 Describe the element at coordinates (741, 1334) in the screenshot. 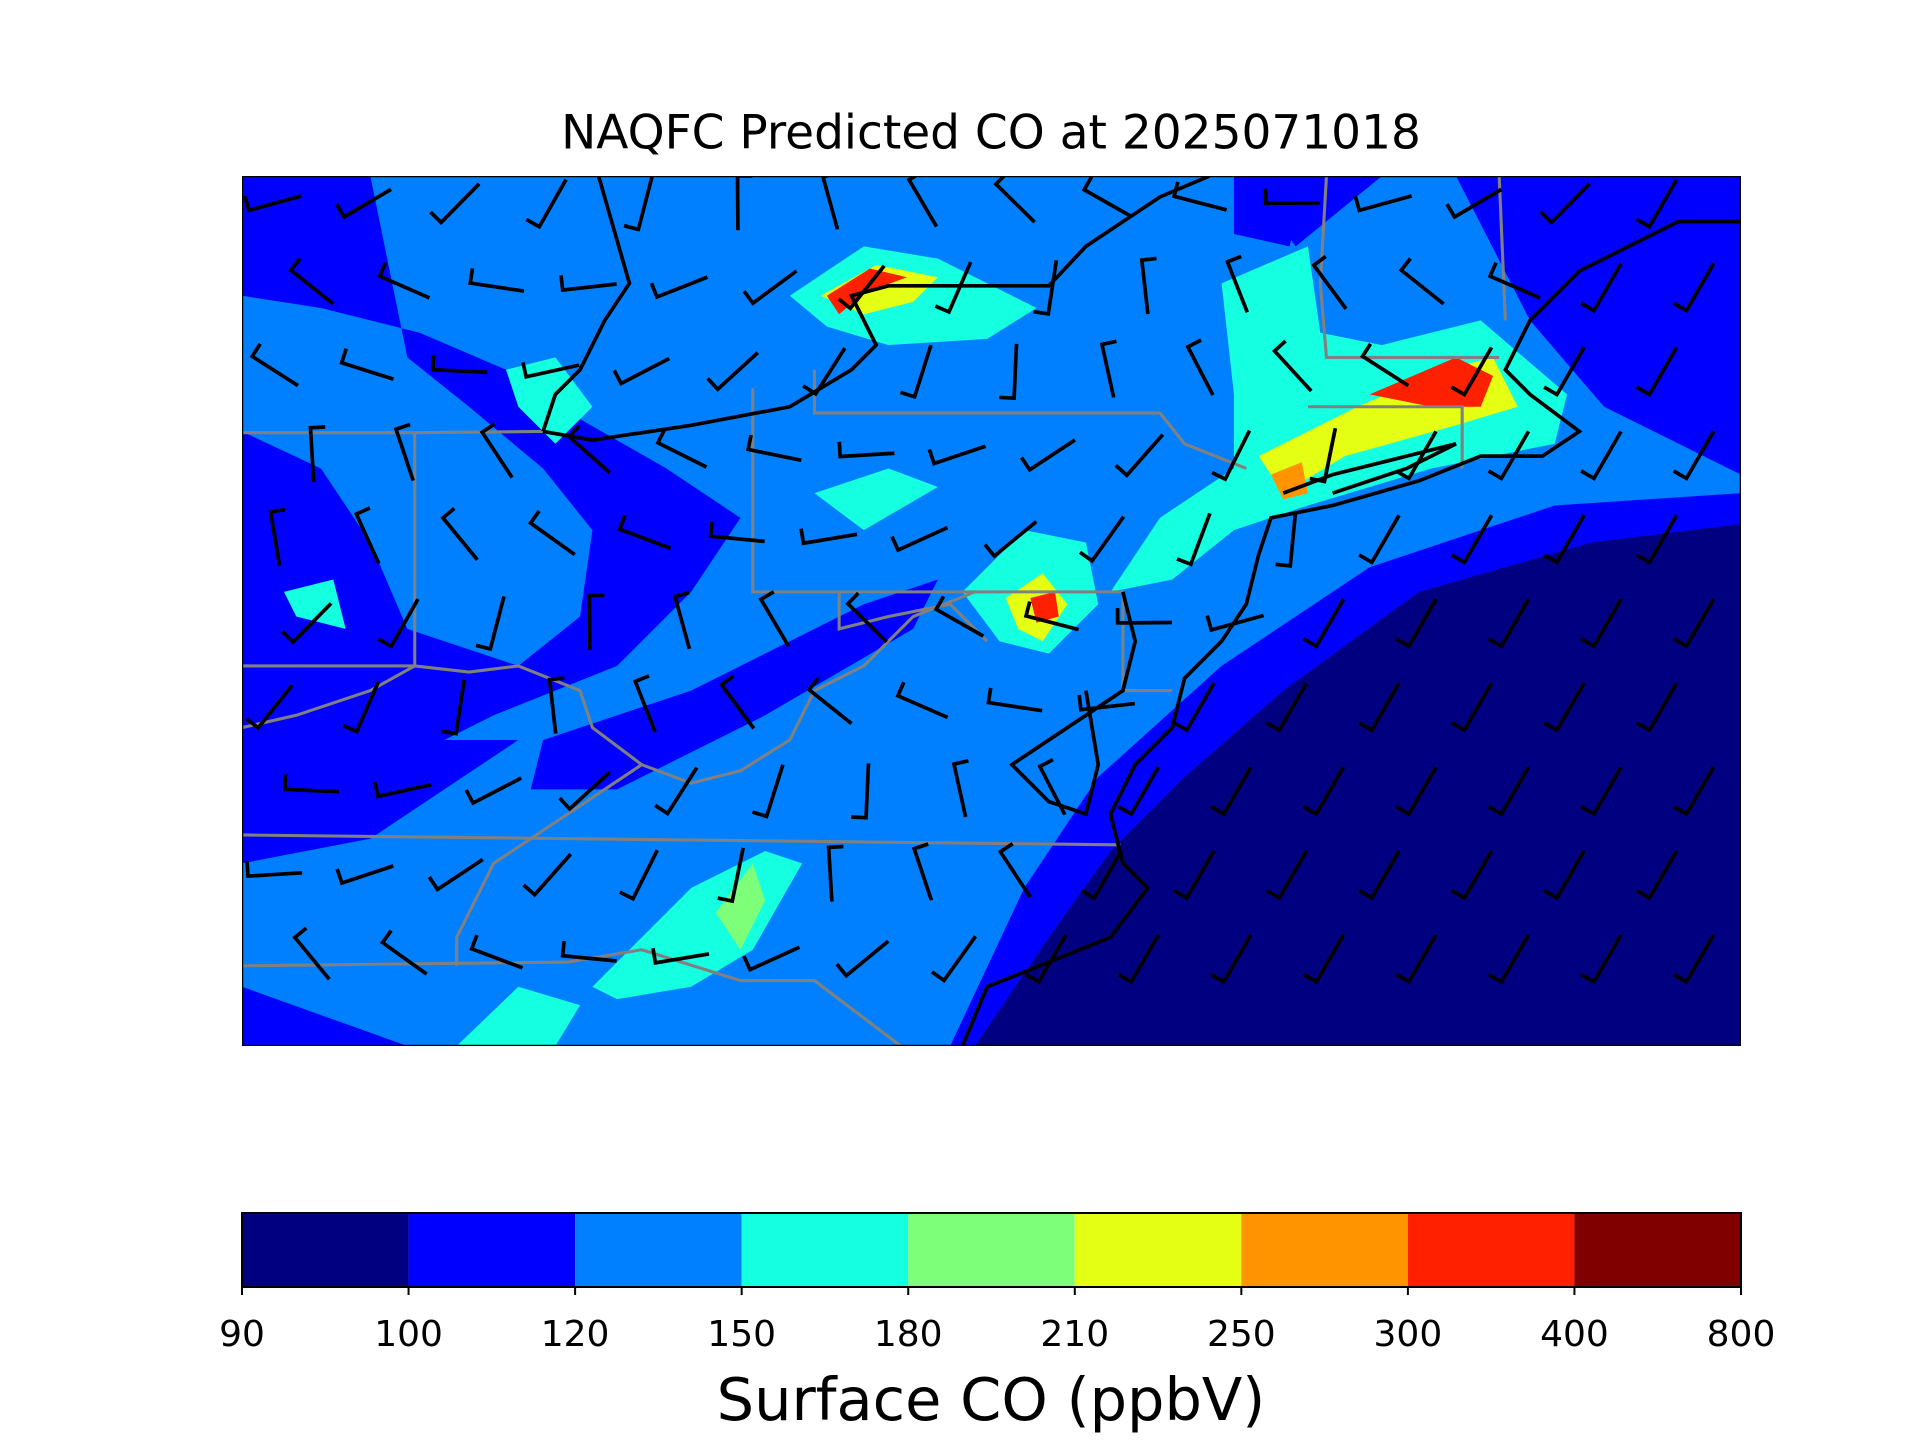

I see `colorbar-tick-label: 150` at that location.